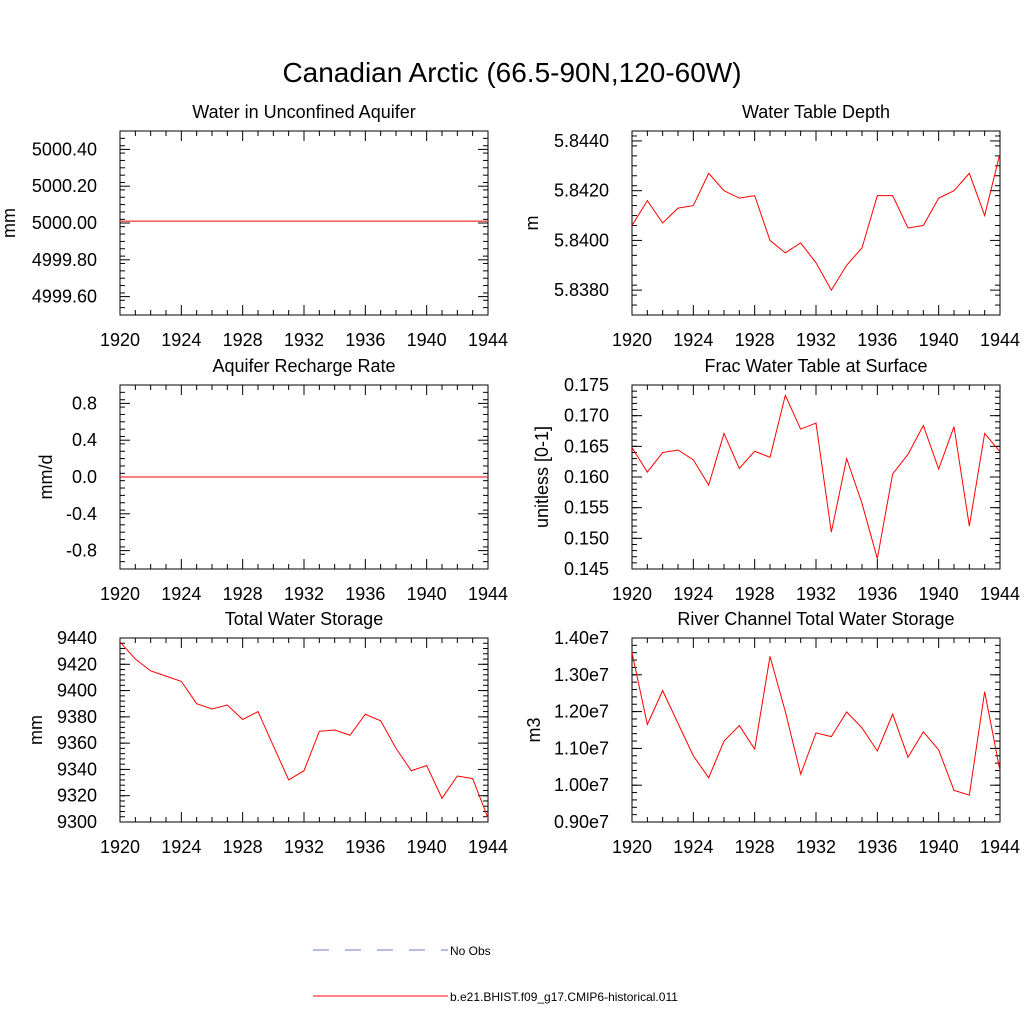  What do you see at coordinates (470, 951) in the screenshot?
I see `legend-label-no-obs: No Obs` at bounding box center [470, 951].